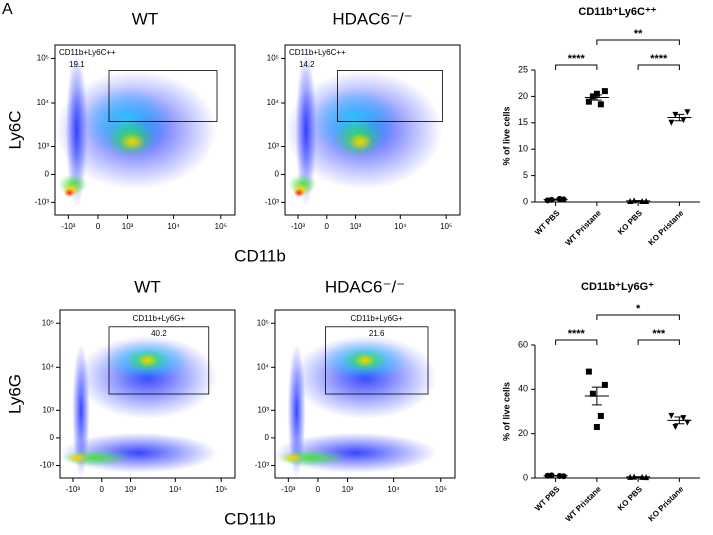  I want to click on gate-value: 19.1, so click(77, 64).